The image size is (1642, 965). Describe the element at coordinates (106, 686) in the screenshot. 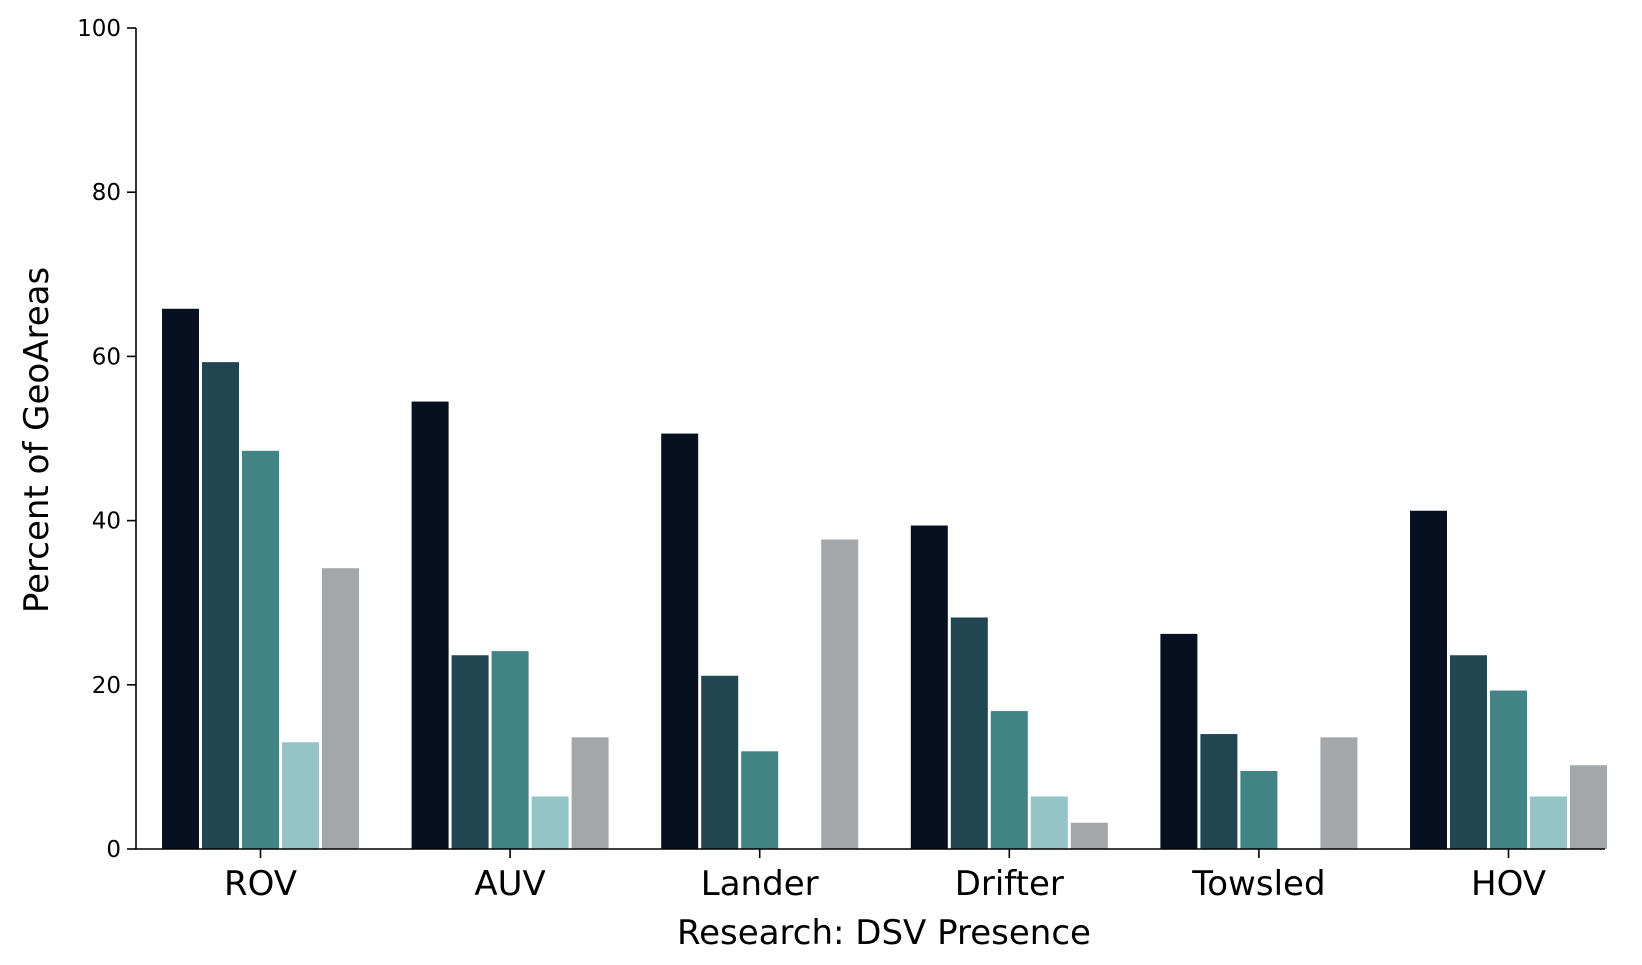

I see `y-tick-label: 20` at that location.